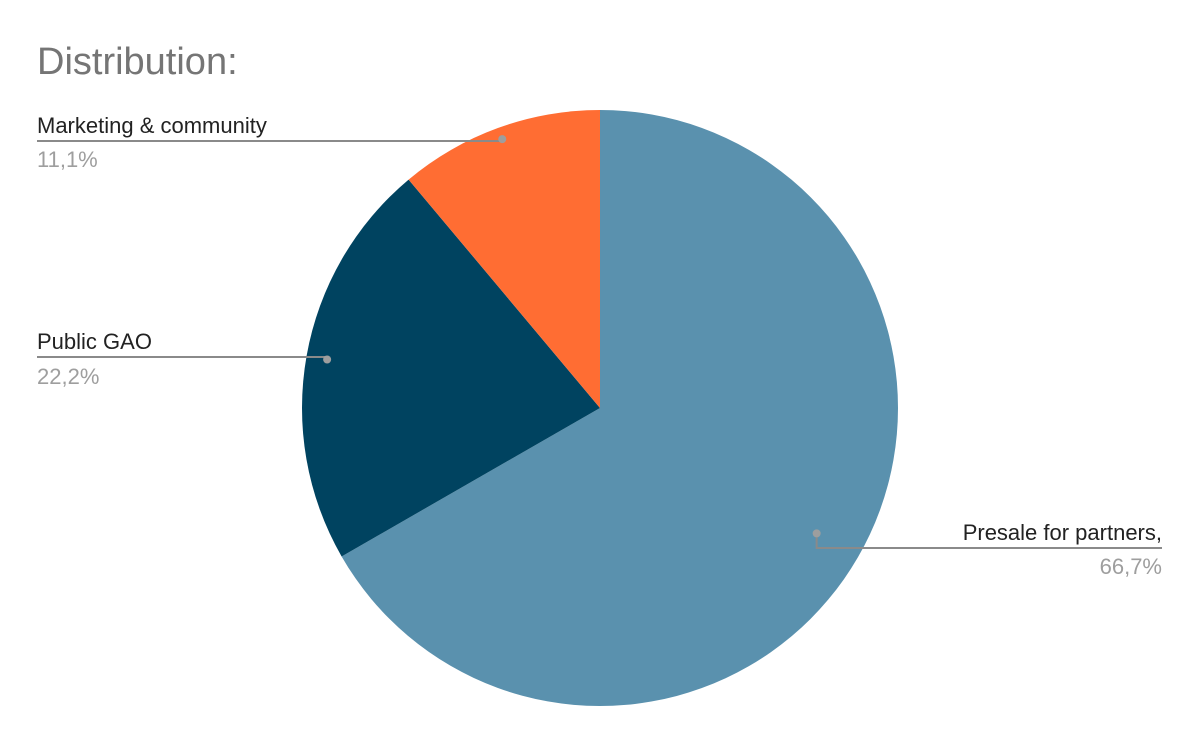 The image size is (1200, 742). What do you see at coordinates (94, 341) in the screenshot?
I see `slice-label-public-gao: Public GAO` at bounding box center [94, 341].